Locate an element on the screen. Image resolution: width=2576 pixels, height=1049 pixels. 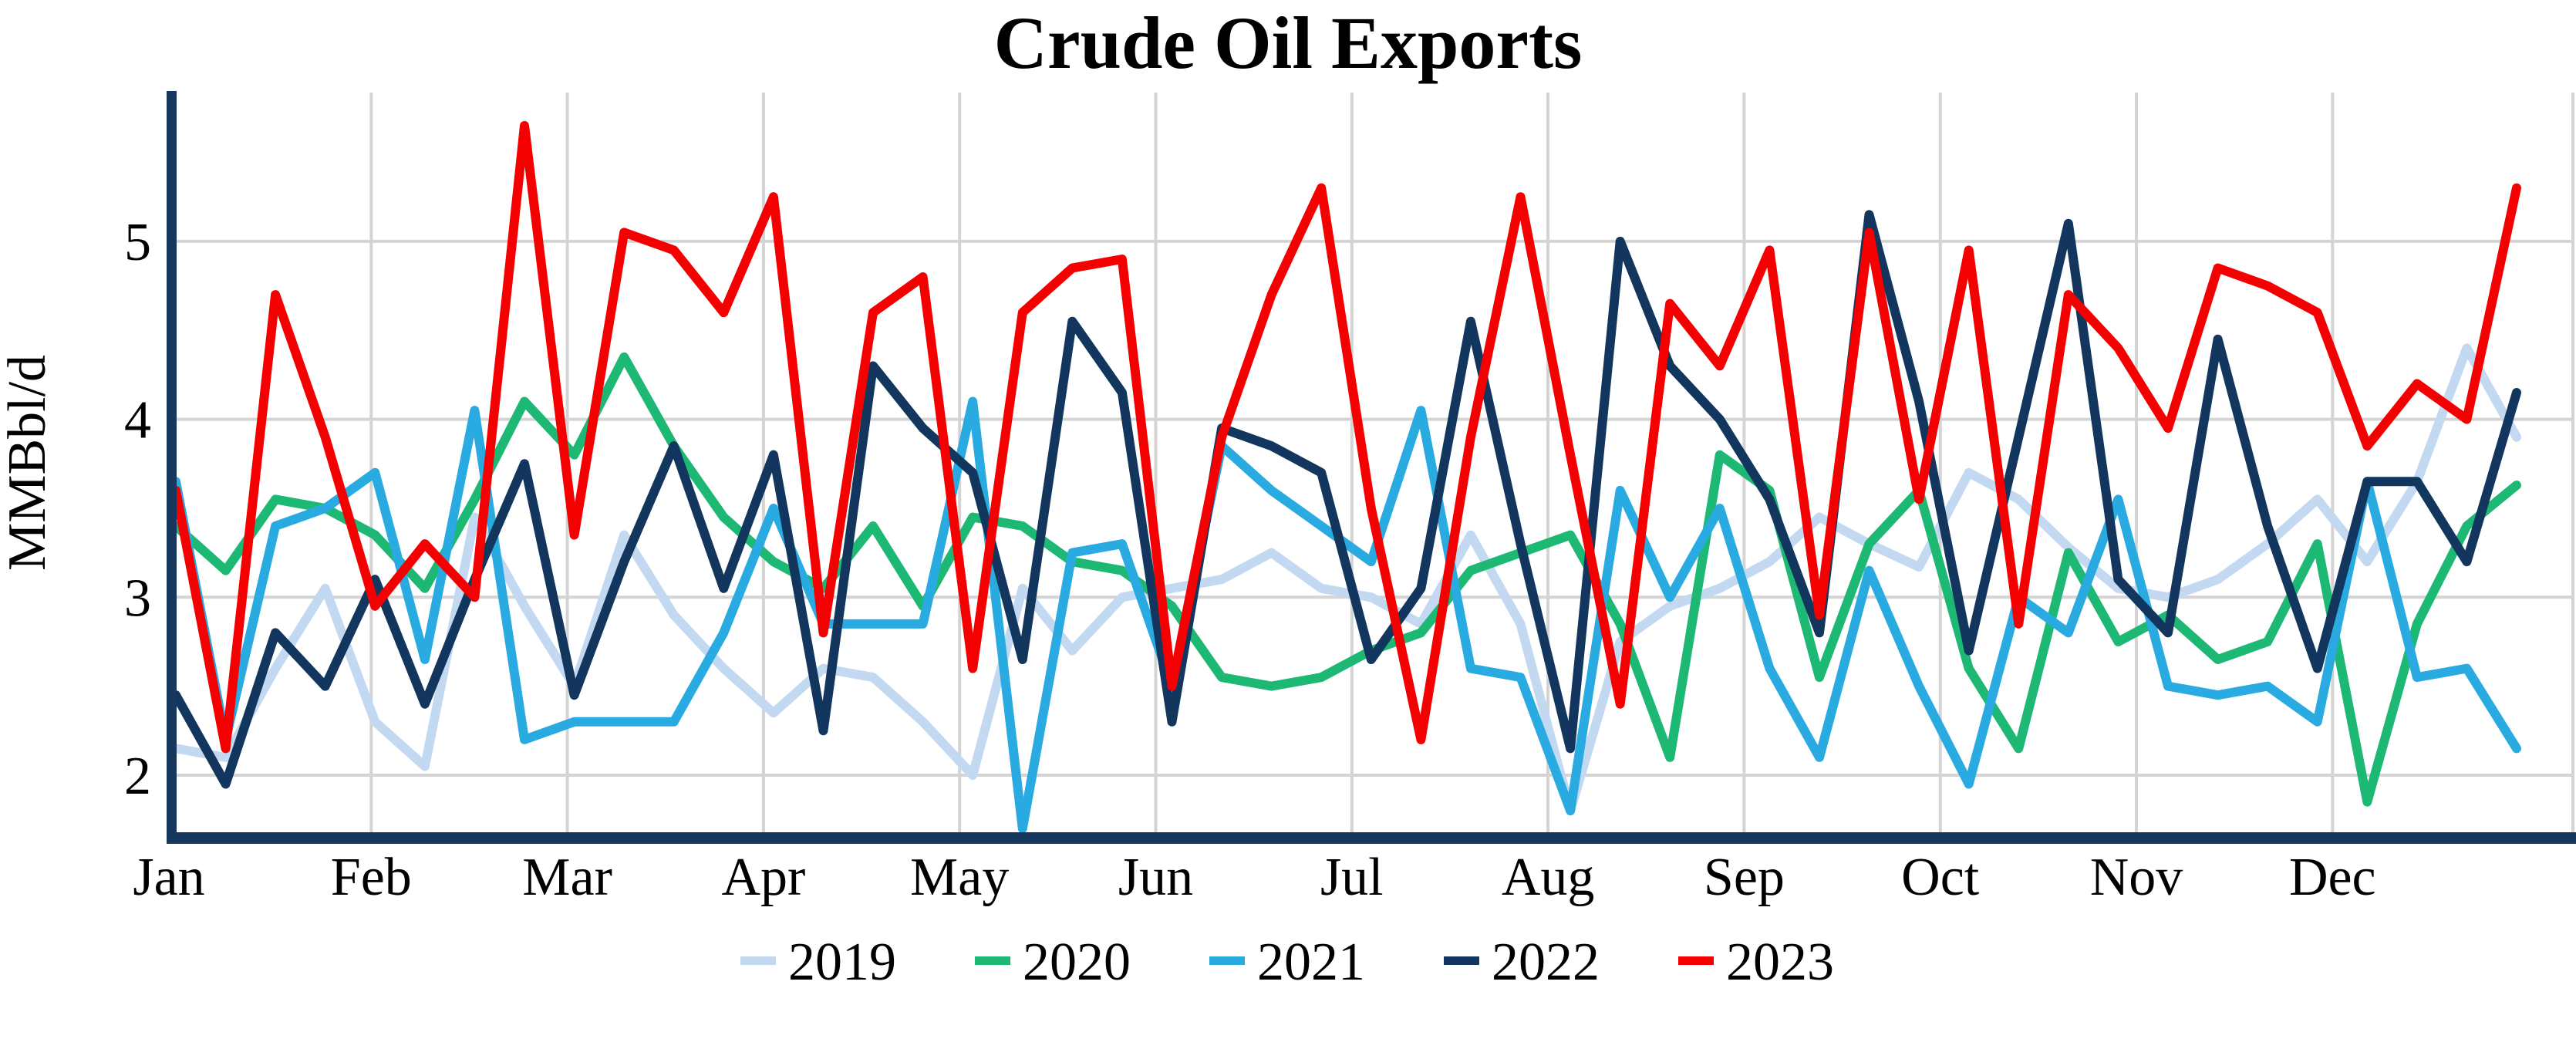
legend-item-2020: 2020 is located at coordinates (1053, 963).